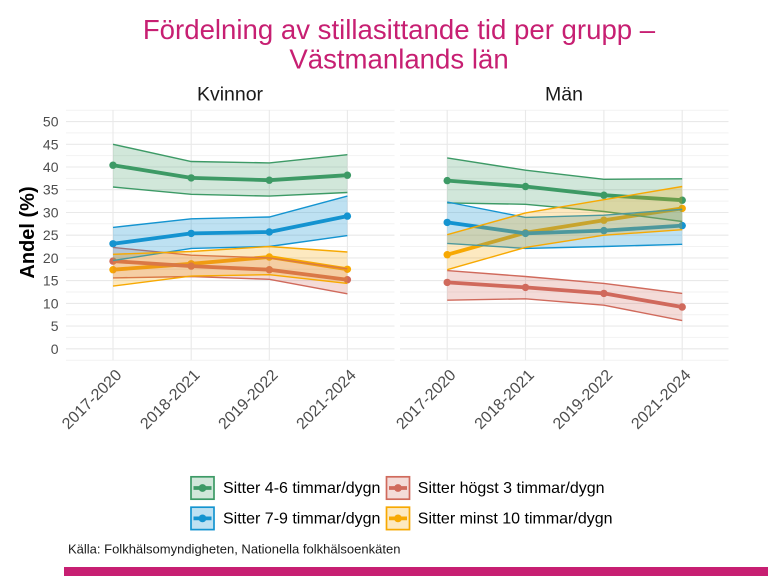 The width and height of the screenshot is (768, 581). I want to click on svg-text: Sitter 4-6 timmar/dygn, so click(301, 488).